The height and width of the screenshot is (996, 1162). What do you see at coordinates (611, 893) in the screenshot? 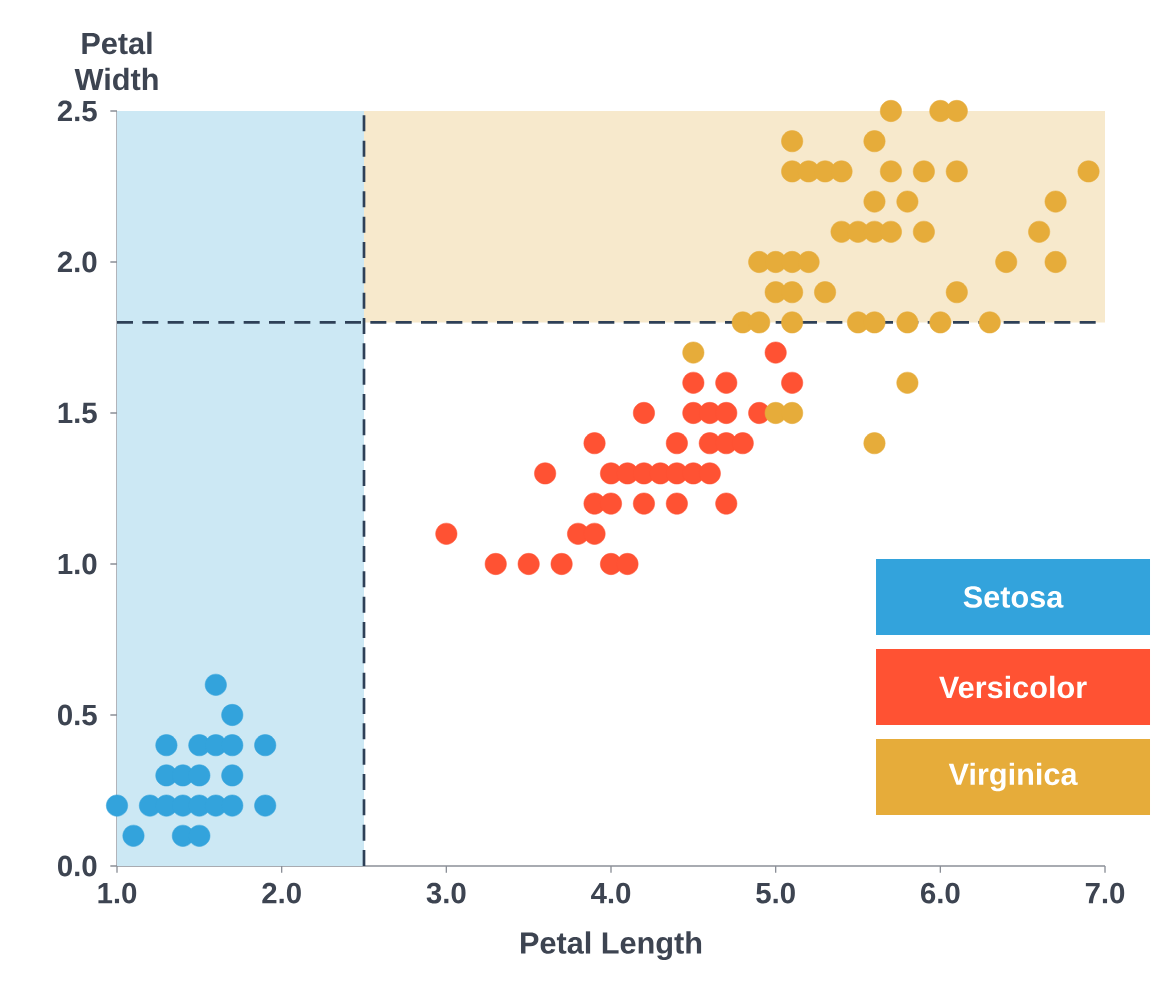
I see `x-tick-label: 4.0` at bounding box center [611, 893].